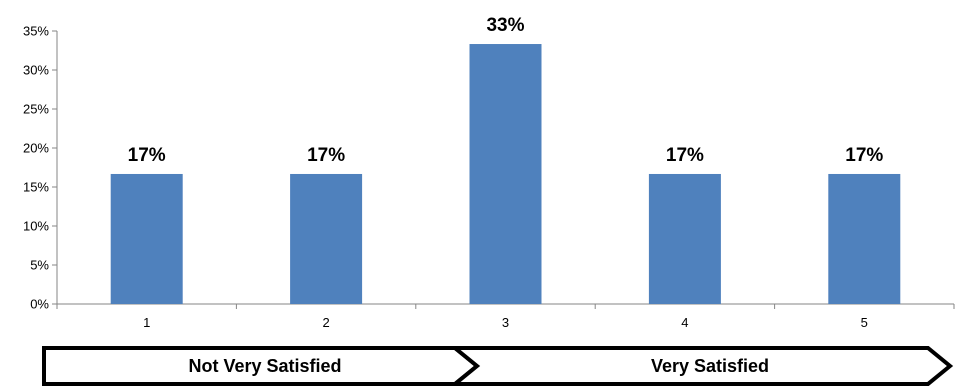 The width and height of the screenshot is (956, 386). What do you see at coordinates (40, 168) in the screenshot?
I see `y-axis: 0% 5% 10% 15% 20% 25% 30% 35%` at bounding box center [40, 168].